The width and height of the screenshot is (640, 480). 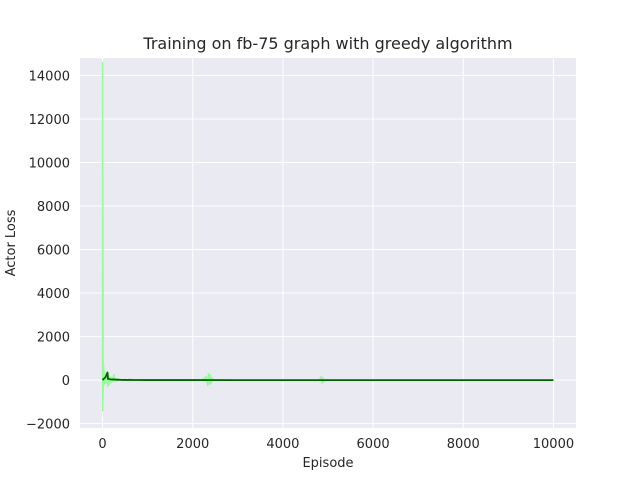 What do you see at coordinates (49, 163) in the screenshot?
I see `y-tick-label: 10000` at bounding box center [49, 163].